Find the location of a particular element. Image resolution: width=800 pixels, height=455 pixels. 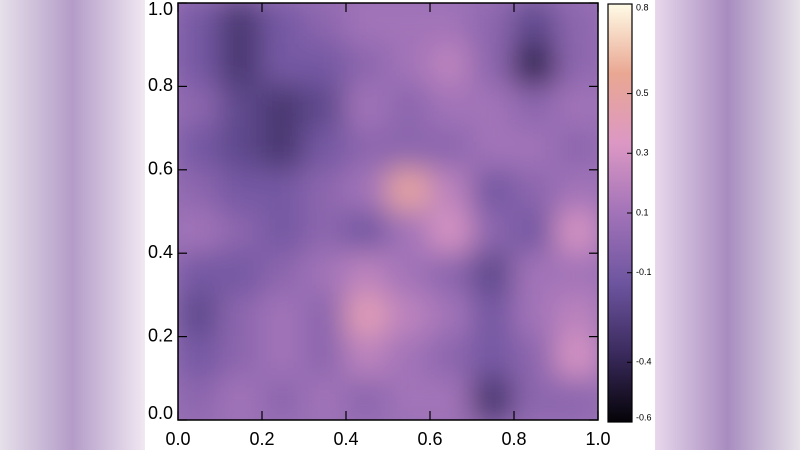

x-tick-label: 0.4 is located at coordinates (345, 439).